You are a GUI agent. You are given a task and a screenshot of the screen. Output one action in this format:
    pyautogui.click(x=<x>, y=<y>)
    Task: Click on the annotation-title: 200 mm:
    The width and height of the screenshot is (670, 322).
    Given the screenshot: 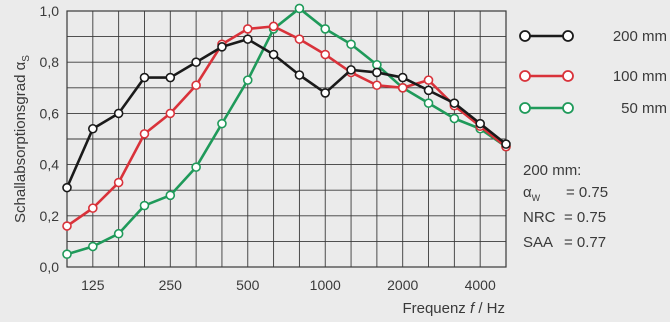 What is the action you would take?
    pyautogui.click(x=552, y=170)
    